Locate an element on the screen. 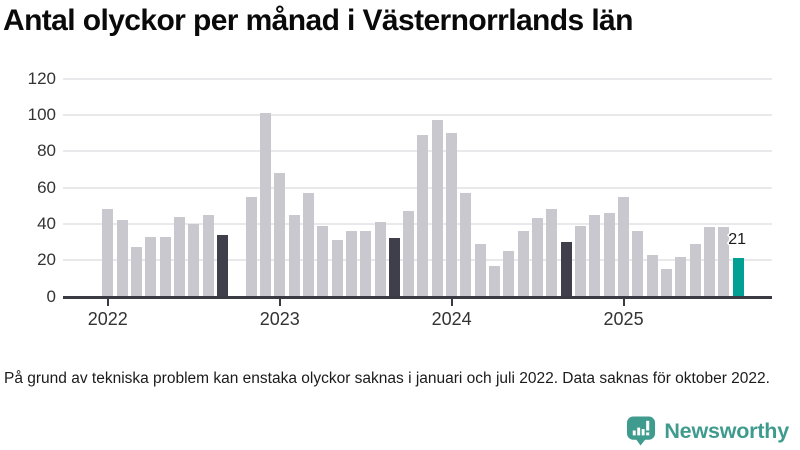  x-axis-tick-label: 2022 is located at coordinates (107, 318).